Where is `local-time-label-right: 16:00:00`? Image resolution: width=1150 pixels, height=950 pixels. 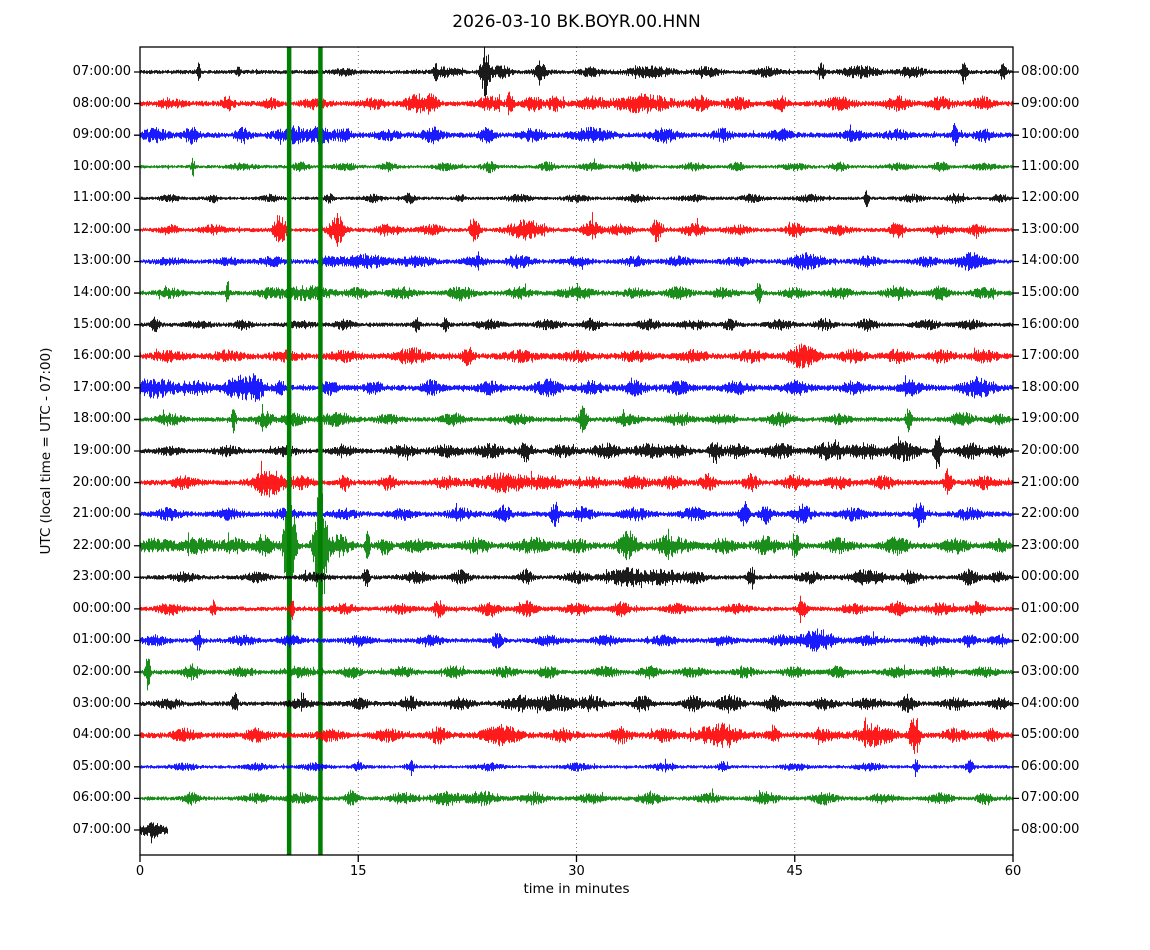 local-time-label-right: 16:00:00 is located at coordinates (1050, 324).